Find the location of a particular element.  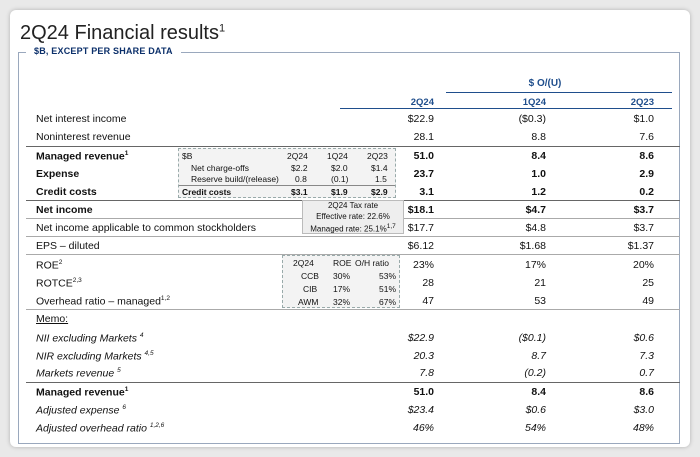

table-row: Adjusted expense 6 $23.4 $0.6 $3.0 is located at coordinates (345, 410).